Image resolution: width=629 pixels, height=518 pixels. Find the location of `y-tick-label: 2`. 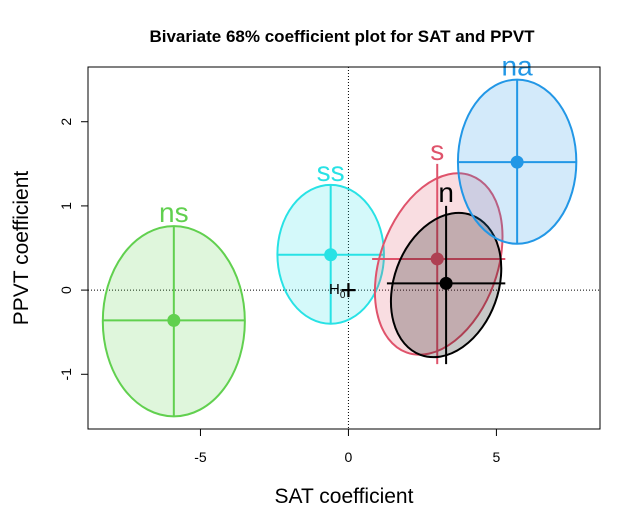

y-tick-label: 2 is located at coordinates (66, 122).